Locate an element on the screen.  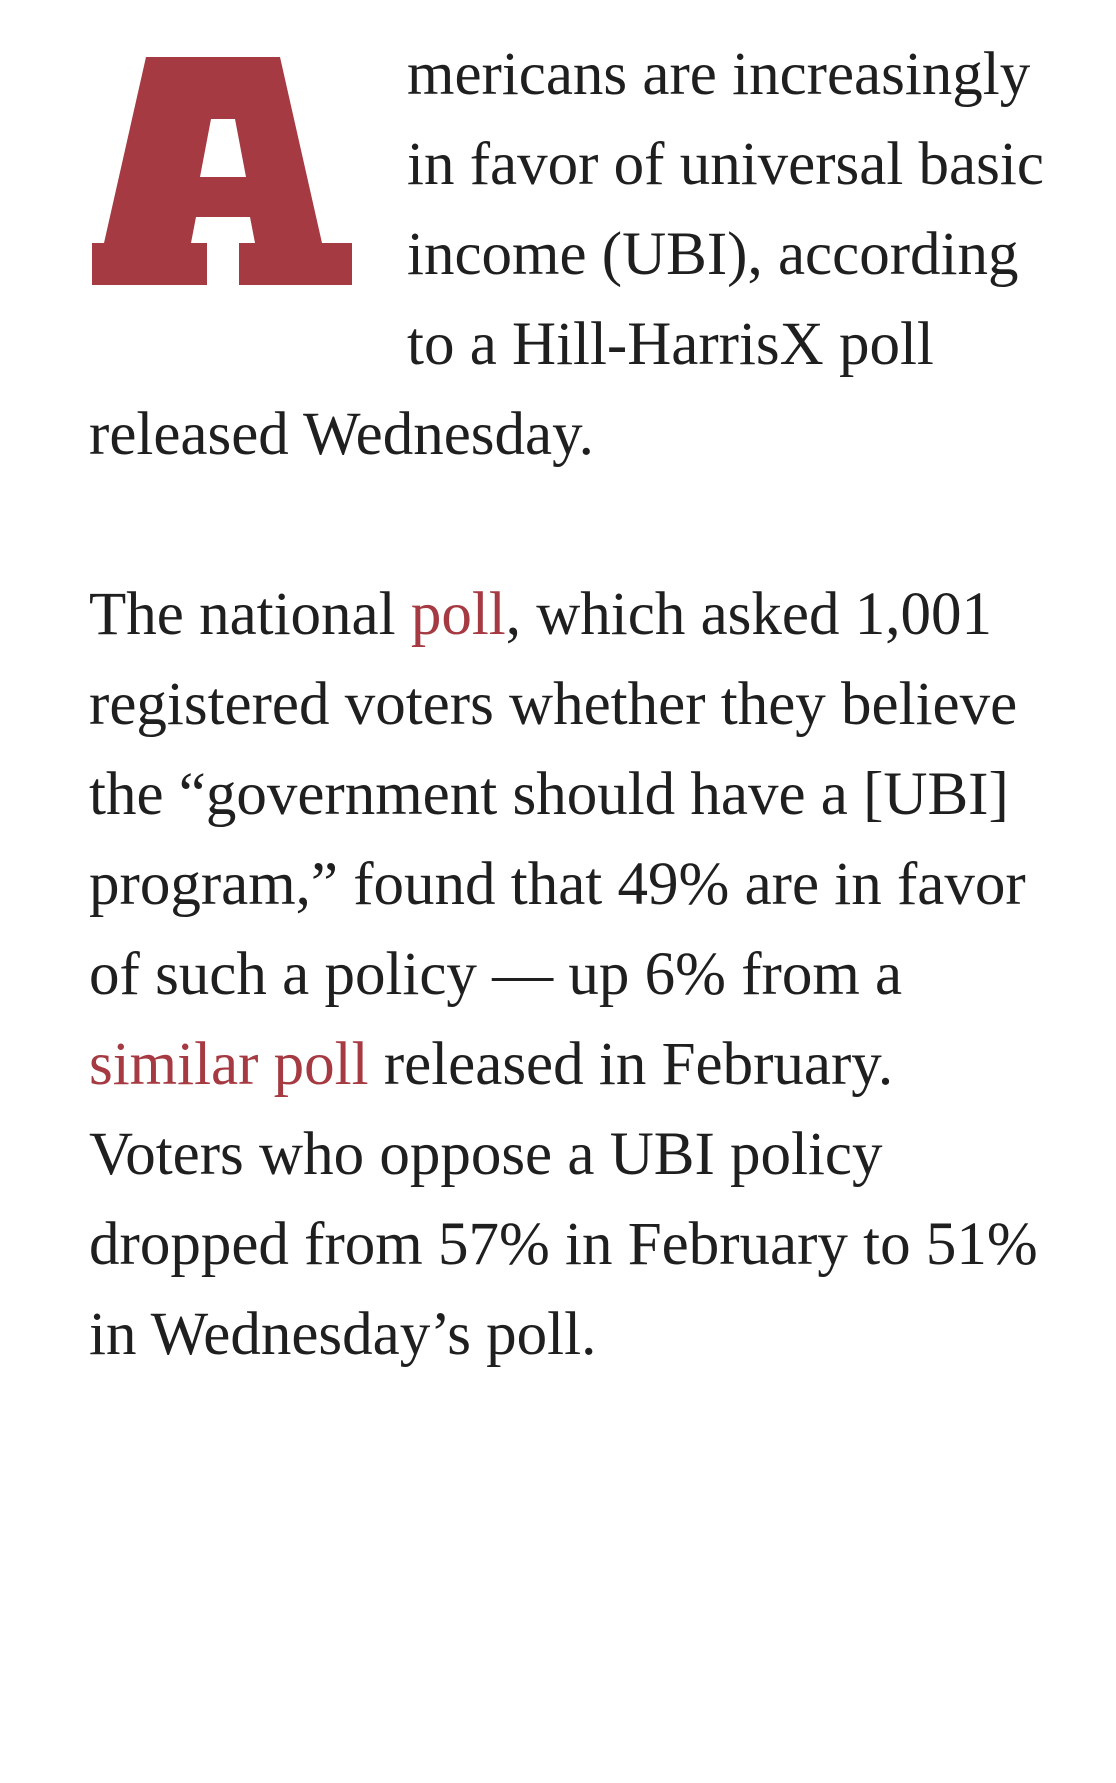
poll-link: poll is located at coordinates (458, 614).